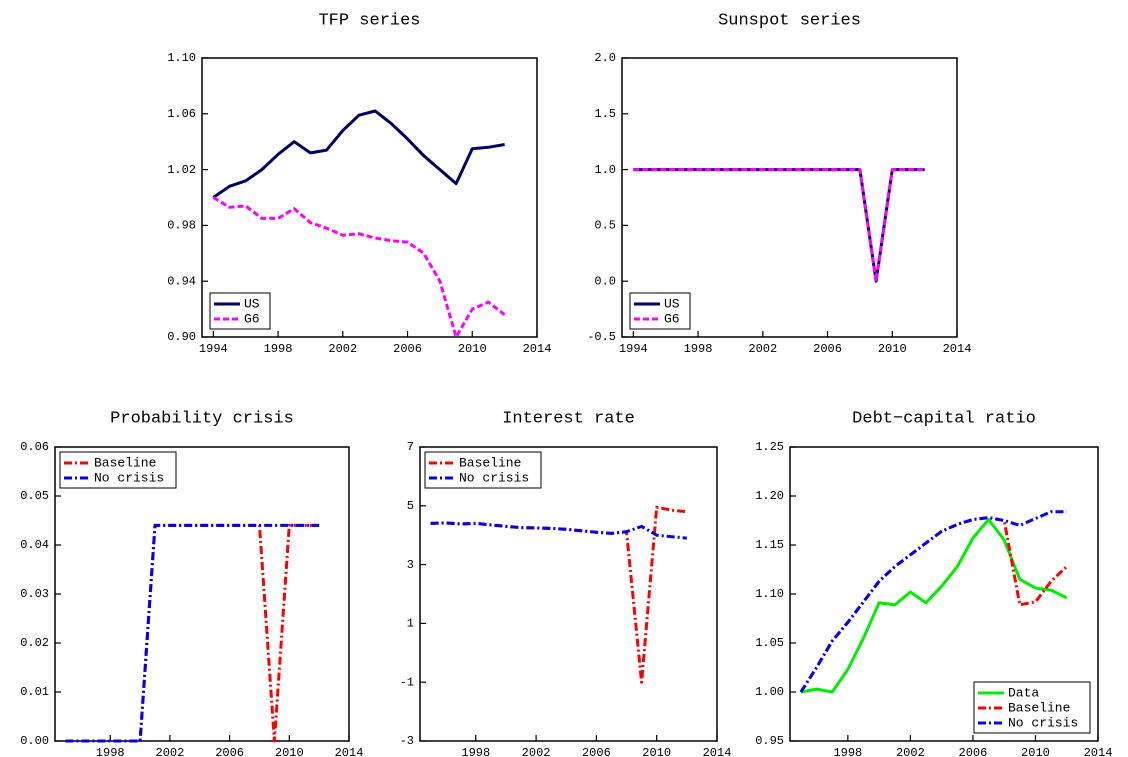 The width and height of the screenshot is (1128, 757). What do you see at coordinates (410, 447) in the screenshot?
I see `y-tick-label: 7` at bounding box center [410, 447].